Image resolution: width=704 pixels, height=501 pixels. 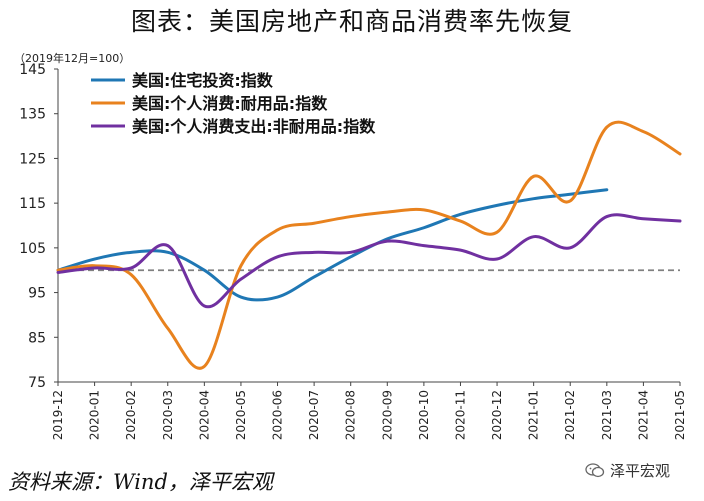 I want to click on x-tick-label: 2020-02, so click(x=131, y=415).